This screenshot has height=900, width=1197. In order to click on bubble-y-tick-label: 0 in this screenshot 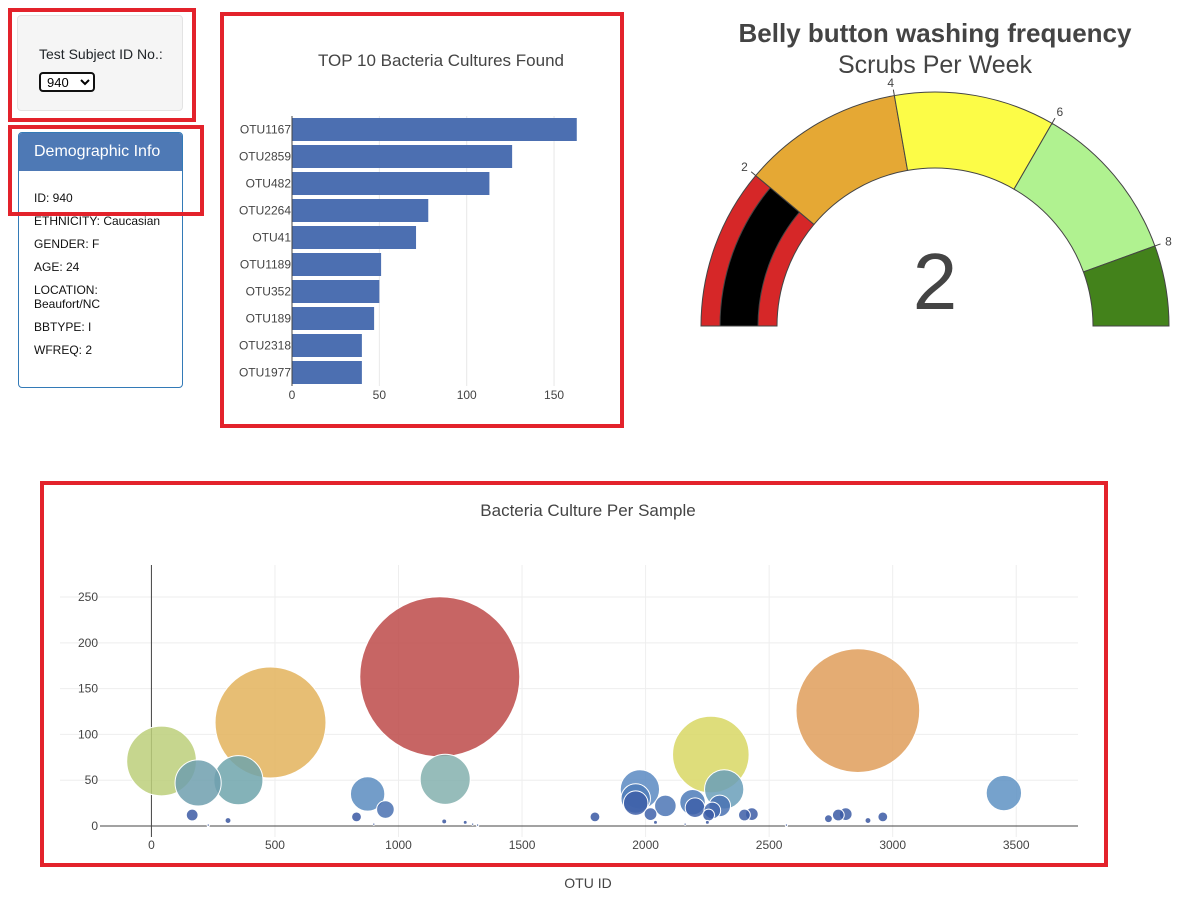, I will do `click(94, 826)`.